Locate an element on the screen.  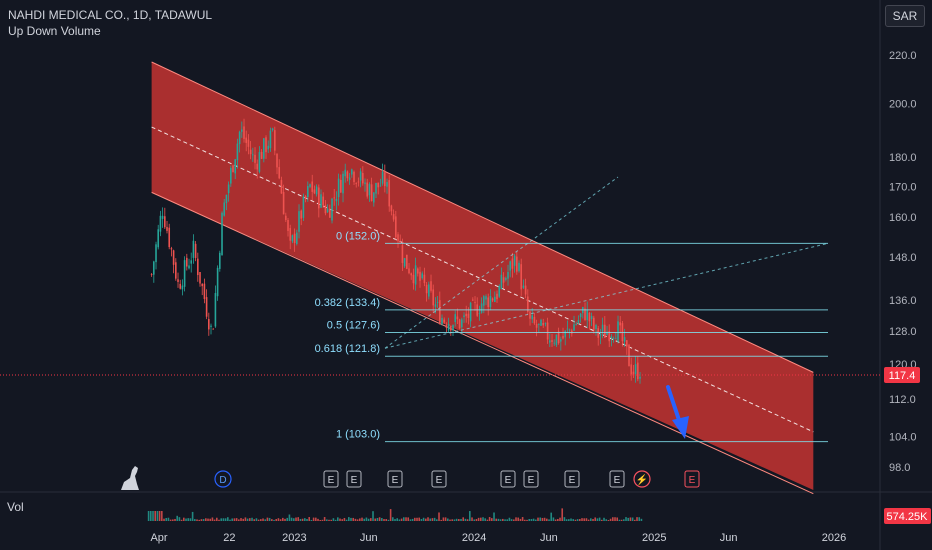
price-tick-label: 180.0 is located at coordinates (903, 158).